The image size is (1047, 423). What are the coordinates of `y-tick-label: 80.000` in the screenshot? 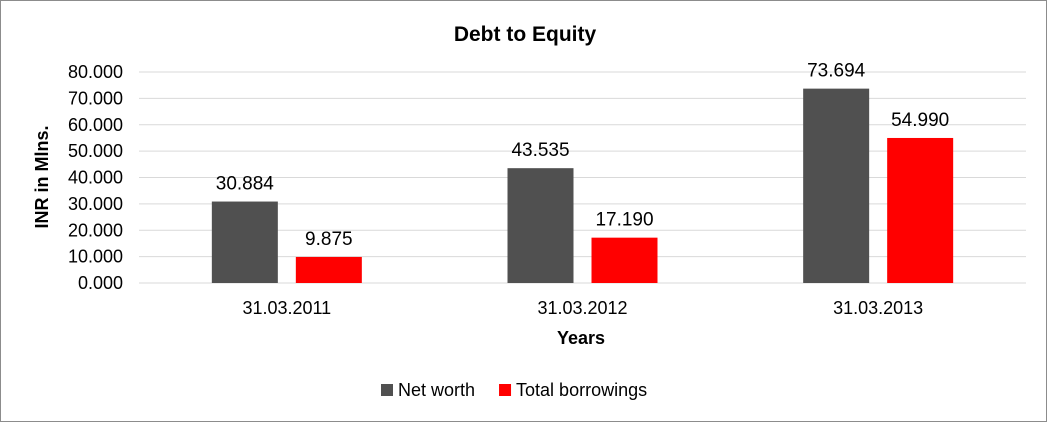 It's located at (95, 72).